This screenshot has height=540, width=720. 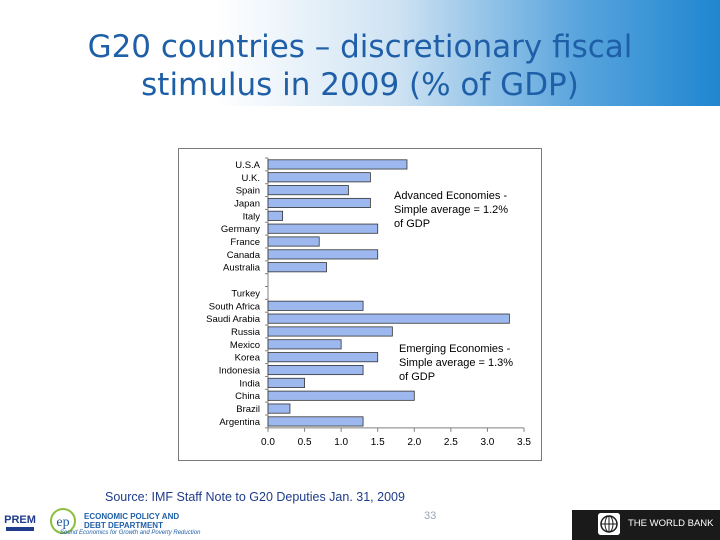 I want to click on epdd-logo-icon: ep, so click(x=63, y=521).